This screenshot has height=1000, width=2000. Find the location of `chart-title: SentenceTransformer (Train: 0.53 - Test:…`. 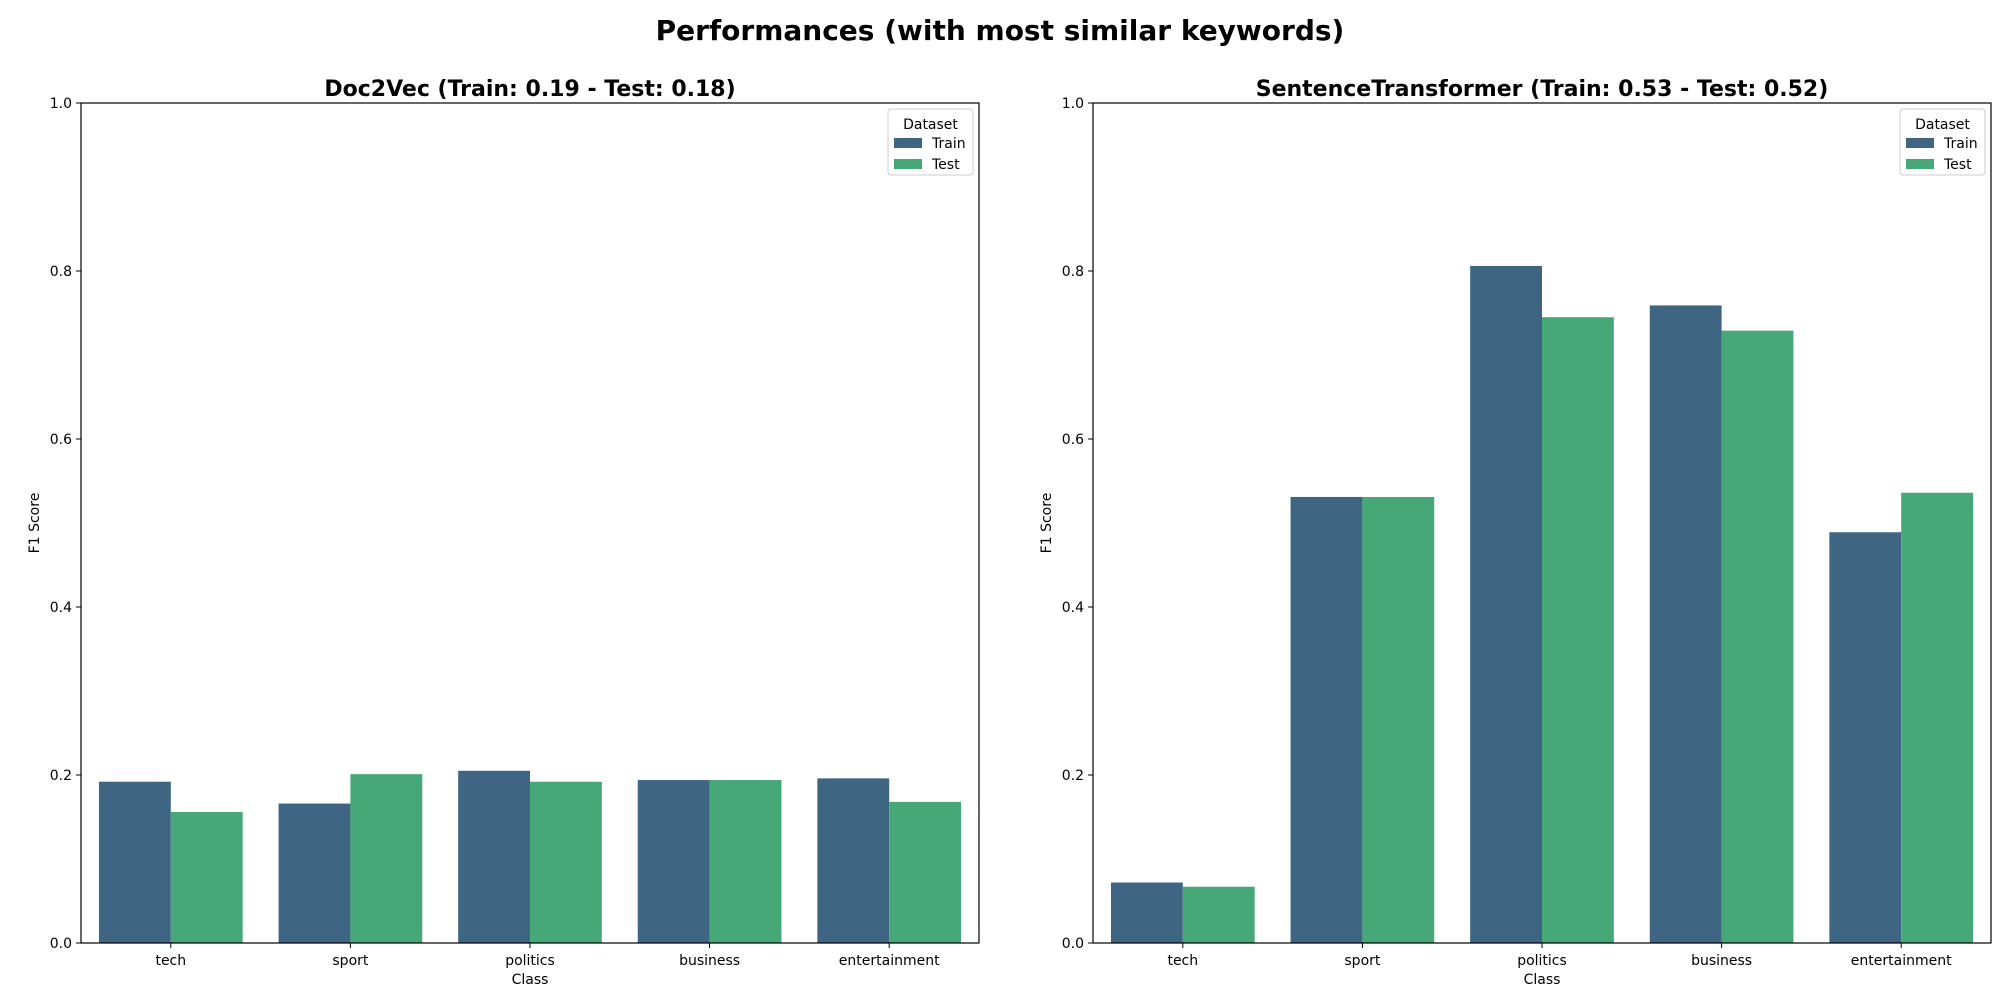

chart-title: SentenceTransformer (Train: 0.53 - Test:… is located at coordinates (1542, 89).